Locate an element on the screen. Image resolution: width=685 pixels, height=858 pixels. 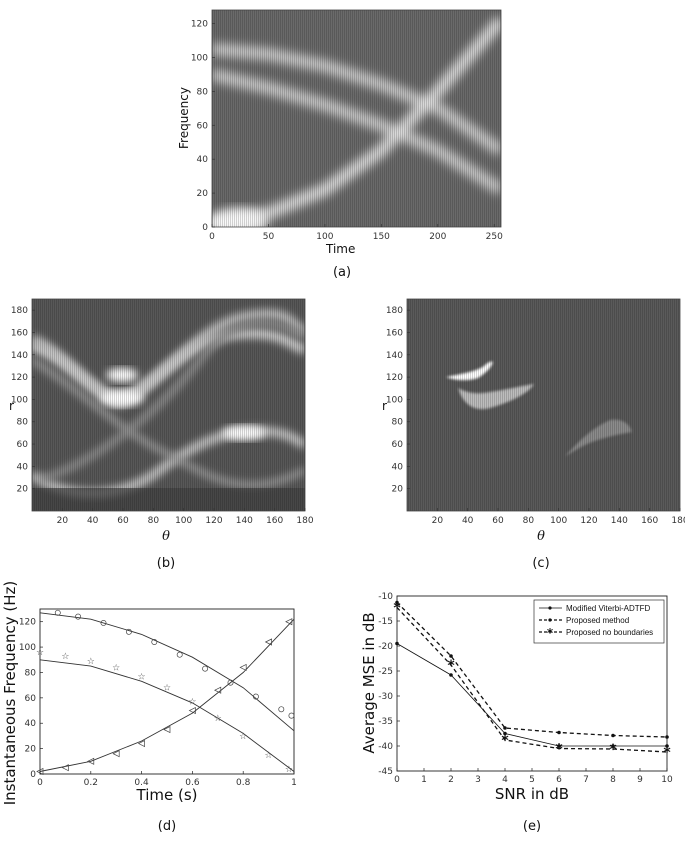
legend-entry-3: Proposed no boundaries is located at coordinates (609, 632).